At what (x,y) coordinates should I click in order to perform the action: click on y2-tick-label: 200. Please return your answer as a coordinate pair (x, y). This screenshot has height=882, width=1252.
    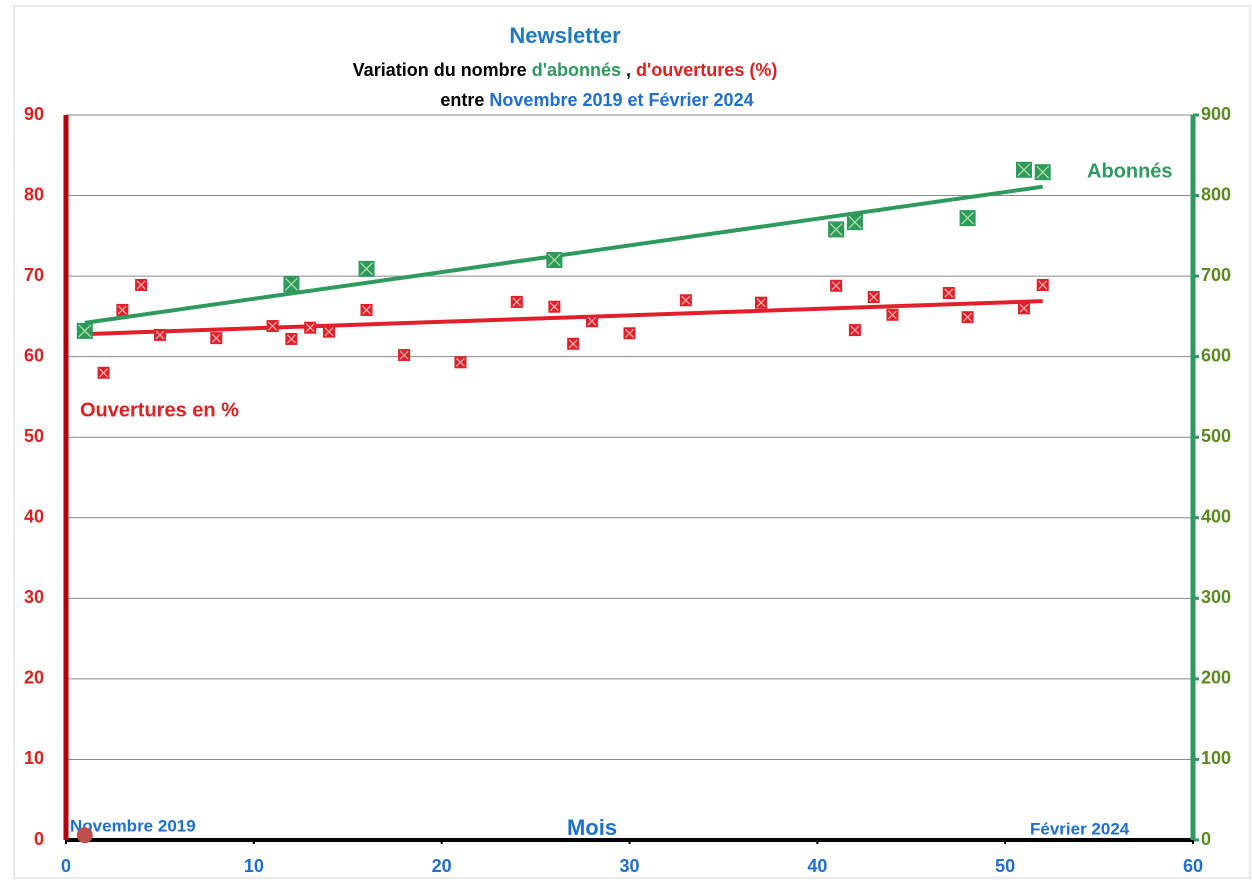
    Looking at the image, I should click on (1216, 678).